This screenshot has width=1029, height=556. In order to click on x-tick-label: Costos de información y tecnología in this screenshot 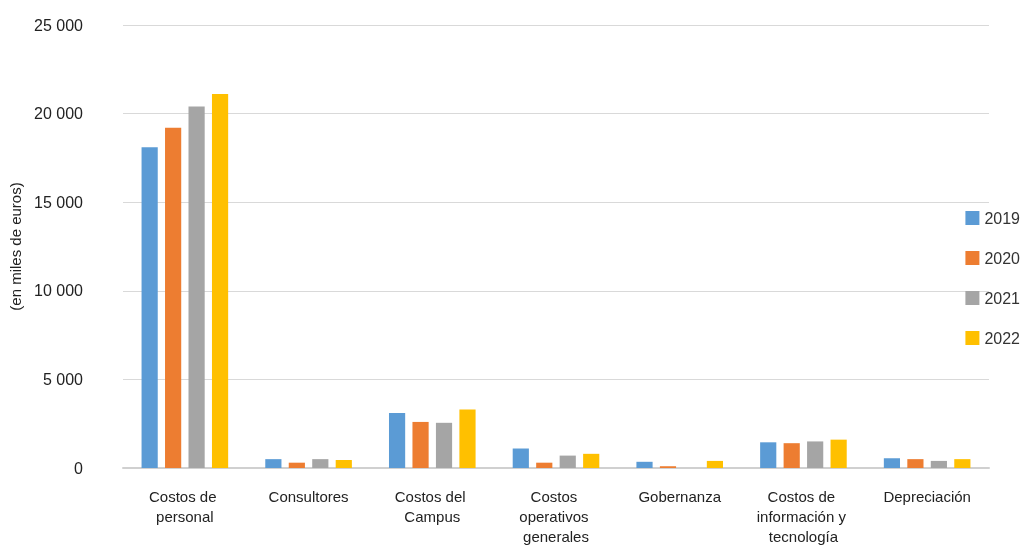, I will do `click(803, 516)`.